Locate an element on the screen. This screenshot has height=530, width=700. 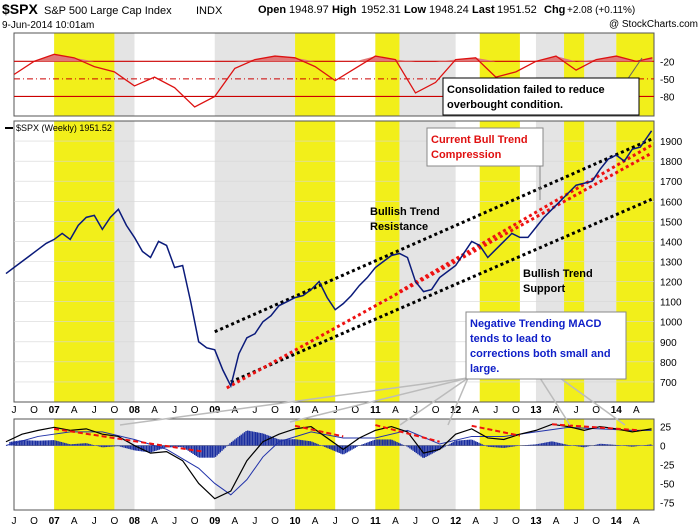
x-tick-label: 11 is located at coordinates (375, 410).